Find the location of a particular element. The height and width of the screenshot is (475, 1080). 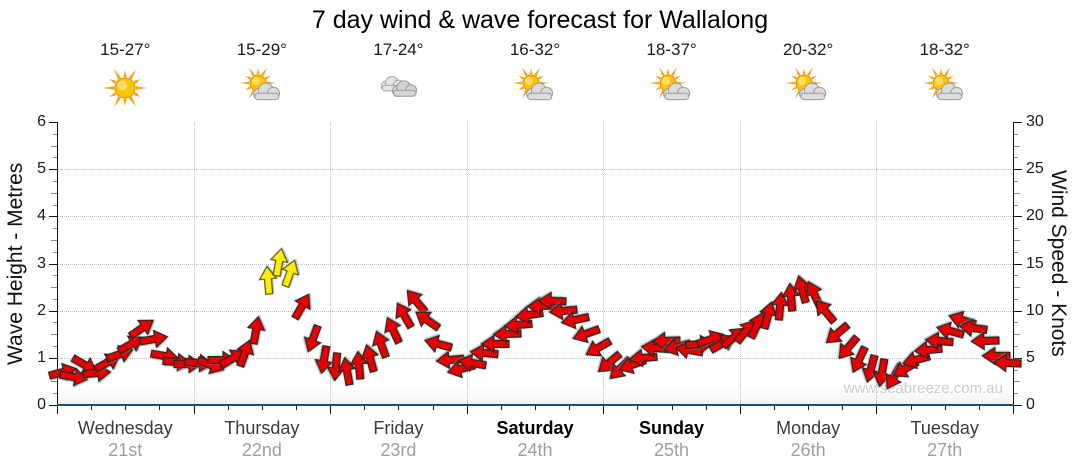

day-temp-range: 15-29° is located at coordinates (261, 49).